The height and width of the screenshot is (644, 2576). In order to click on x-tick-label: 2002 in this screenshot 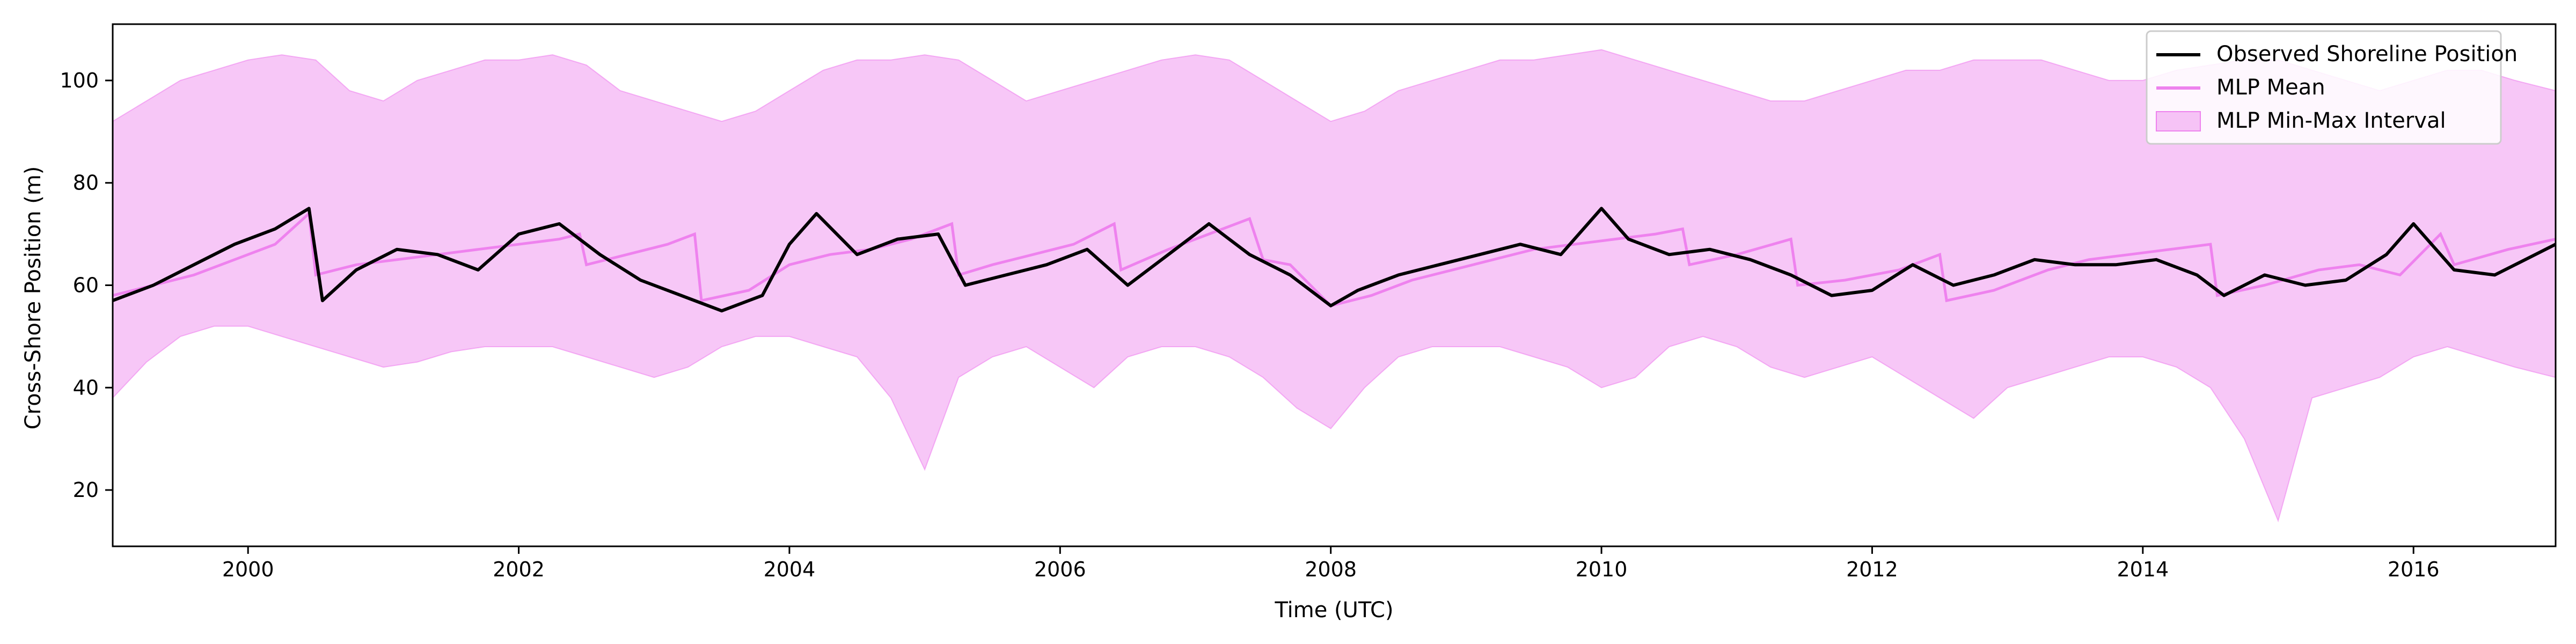, I will do `click(519, 569)`.